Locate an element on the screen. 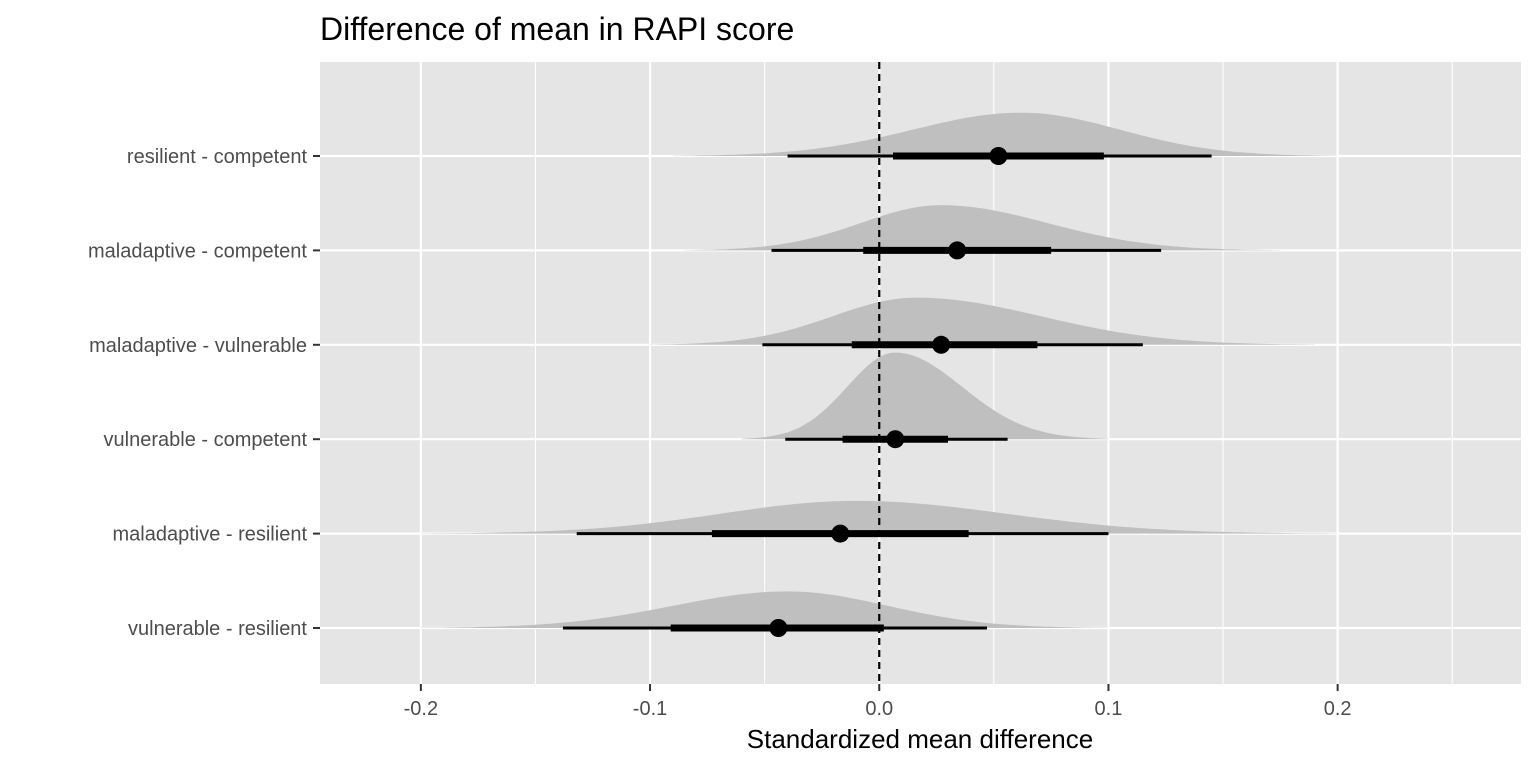 This screenshot has width=1536, height=768. point-layer is located at coordinates (888, 392).